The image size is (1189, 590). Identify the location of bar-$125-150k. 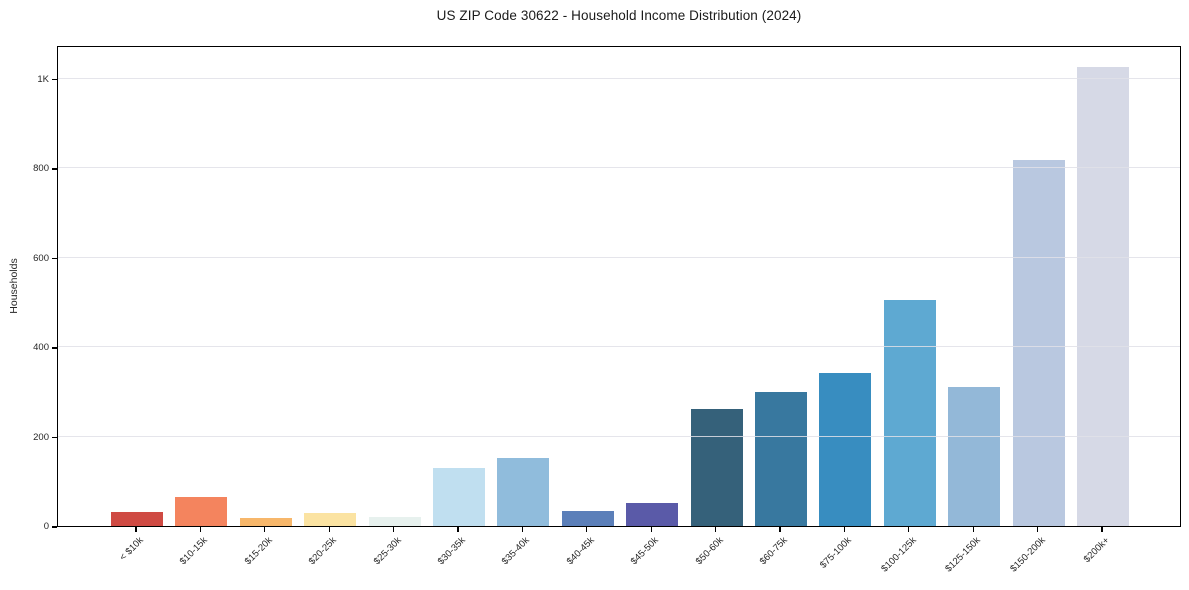
(974, 456).